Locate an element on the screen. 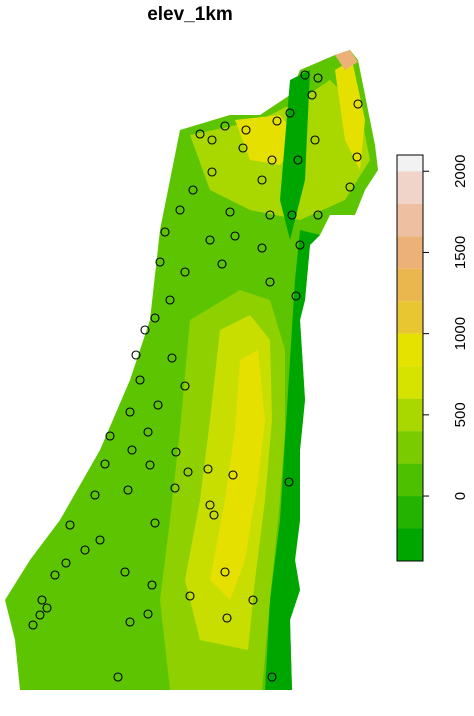  legend-frame is located at coordinates (410, 358).